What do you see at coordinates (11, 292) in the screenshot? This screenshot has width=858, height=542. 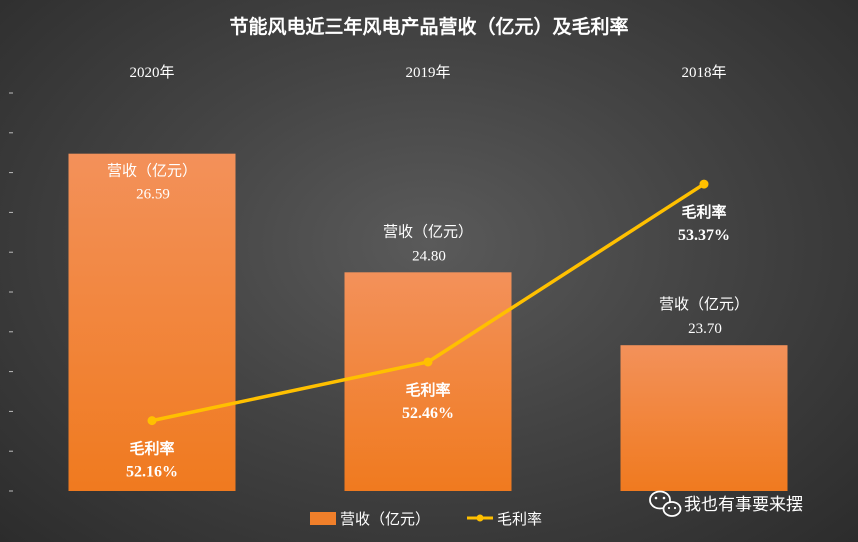 I see `y-axis-ticks` at bounding box center [11, 292].